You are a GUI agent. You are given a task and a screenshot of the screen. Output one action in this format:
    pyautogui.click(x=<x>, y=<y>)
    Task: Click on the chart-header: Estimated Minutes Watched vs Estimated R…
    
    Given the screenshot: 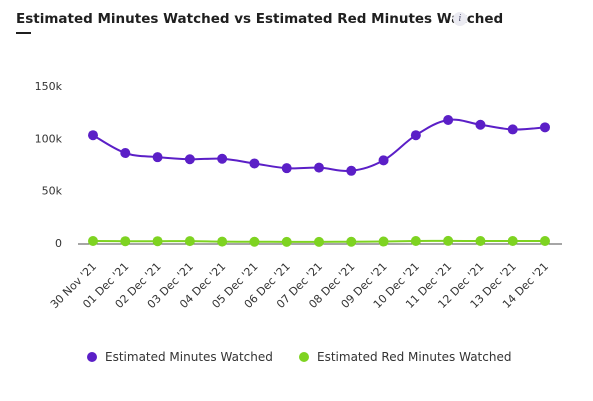 What is the action you would take?
    pyautogui.click(x=296, y=23)
    